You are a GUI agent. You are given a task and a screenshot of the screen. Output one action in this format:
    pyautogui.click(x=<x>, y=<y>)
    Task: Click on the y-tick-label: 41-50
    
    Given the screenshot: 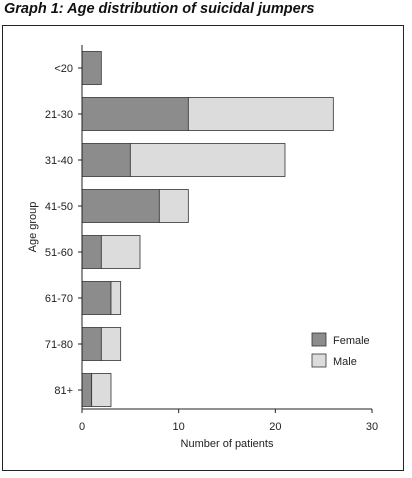 What is the action you would take?
    pyautogui.click(x=59, y=207)
    